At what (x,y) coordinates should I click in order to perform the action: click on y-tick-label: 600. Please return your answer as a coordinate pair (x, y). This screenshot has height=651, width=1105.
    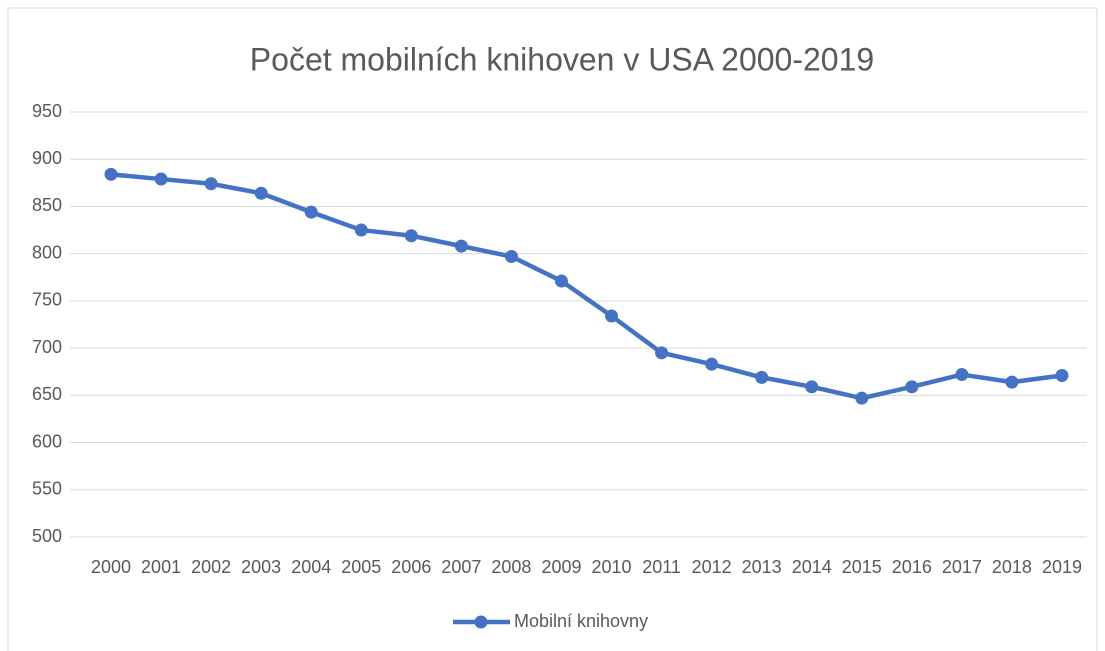
    Looking at the image, I should click on (47, 441).